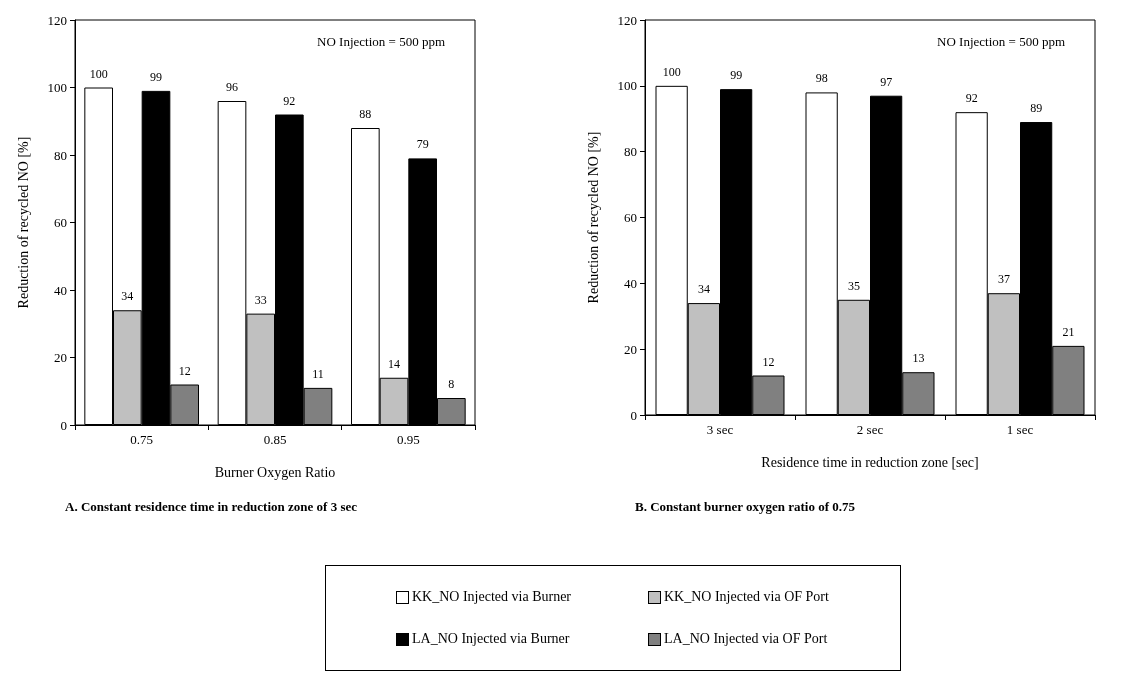 Image resolution: width=1147 pixels, height=679 pixels. What do you see at coordinates (1068, 331) in the screenshot?
I see `data-label: 21` at bounding box center [1068, 331].